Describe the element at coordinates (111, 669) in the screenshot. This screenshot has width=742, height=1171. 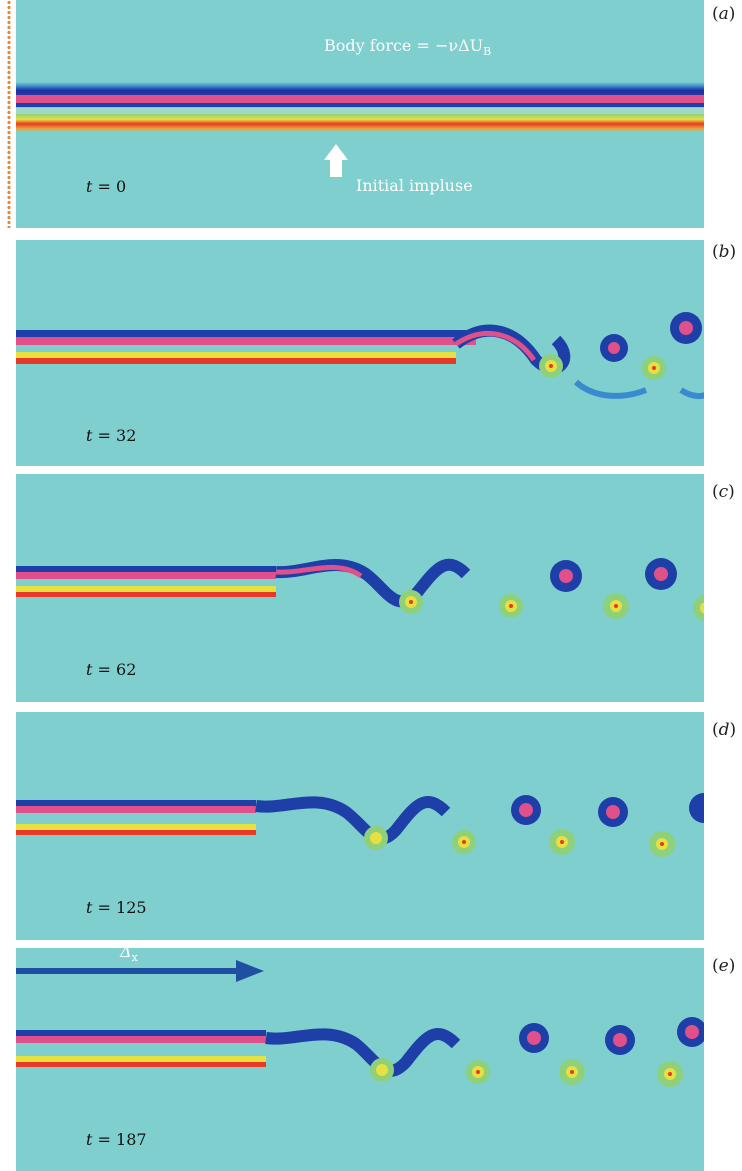
I see `time-label-c: t = 62` at that location.